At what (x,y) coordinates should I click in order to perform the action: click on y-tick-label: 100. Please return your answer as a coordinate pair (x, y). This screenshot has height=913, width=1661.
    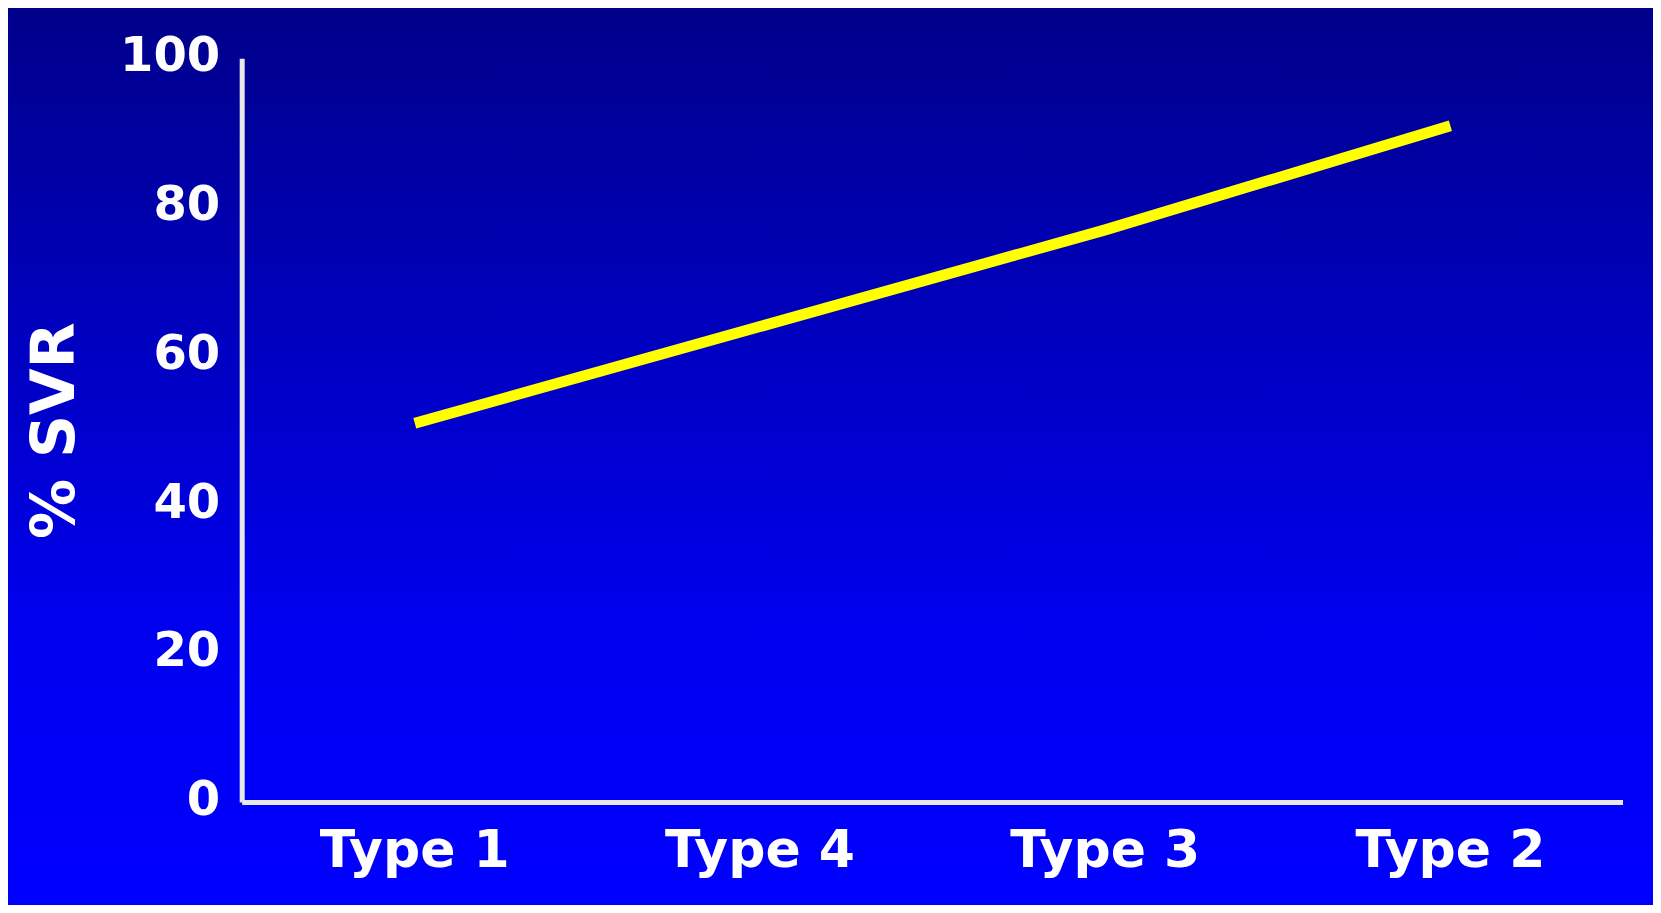
    Looking at the image, I should click on (170, 54).